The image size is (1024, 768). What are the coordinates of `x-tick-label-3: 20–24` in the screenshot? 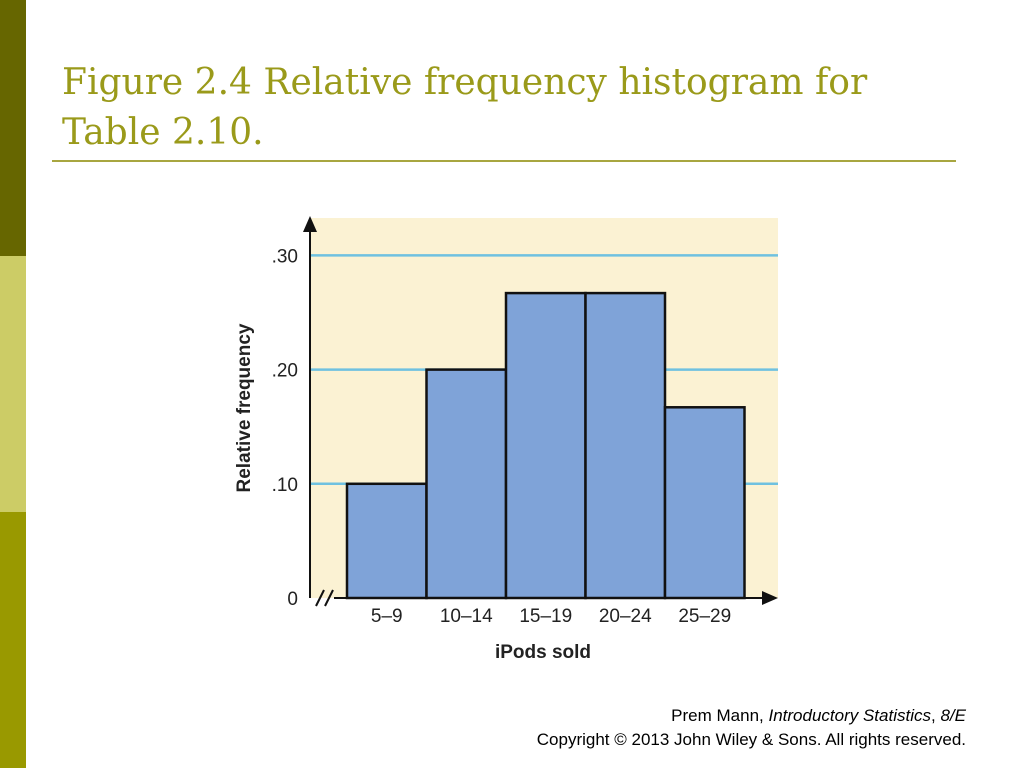 It's located at (625, 616).